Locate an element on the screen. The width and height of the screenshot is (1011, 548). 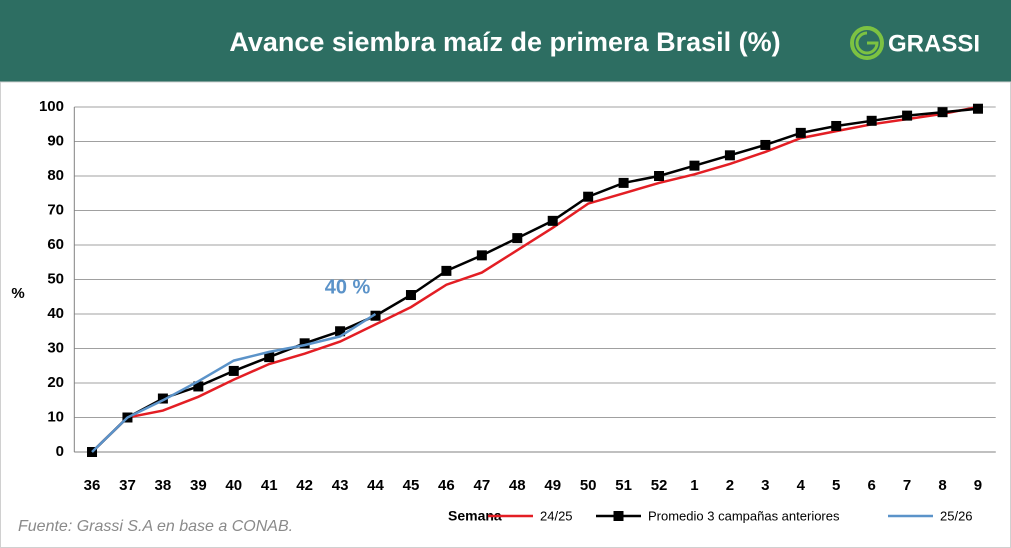
legend-label: 24/25 is located at coordinates (556, 515).